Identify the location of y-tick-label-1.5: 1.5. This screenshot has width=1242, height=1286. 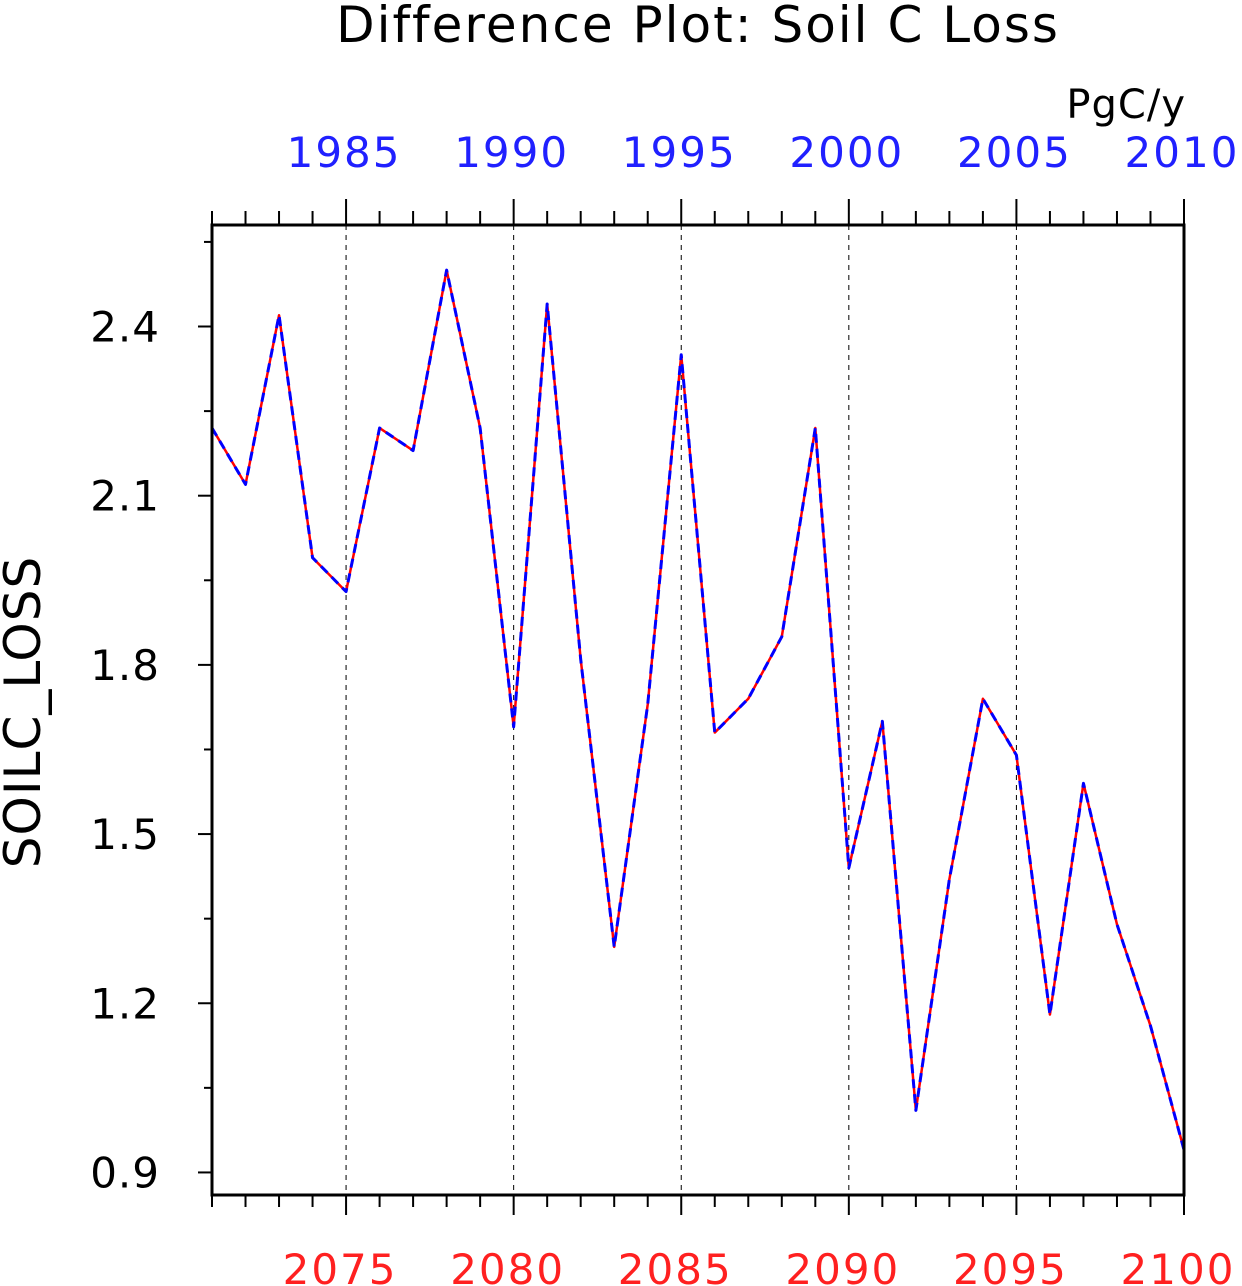
(125, 834).